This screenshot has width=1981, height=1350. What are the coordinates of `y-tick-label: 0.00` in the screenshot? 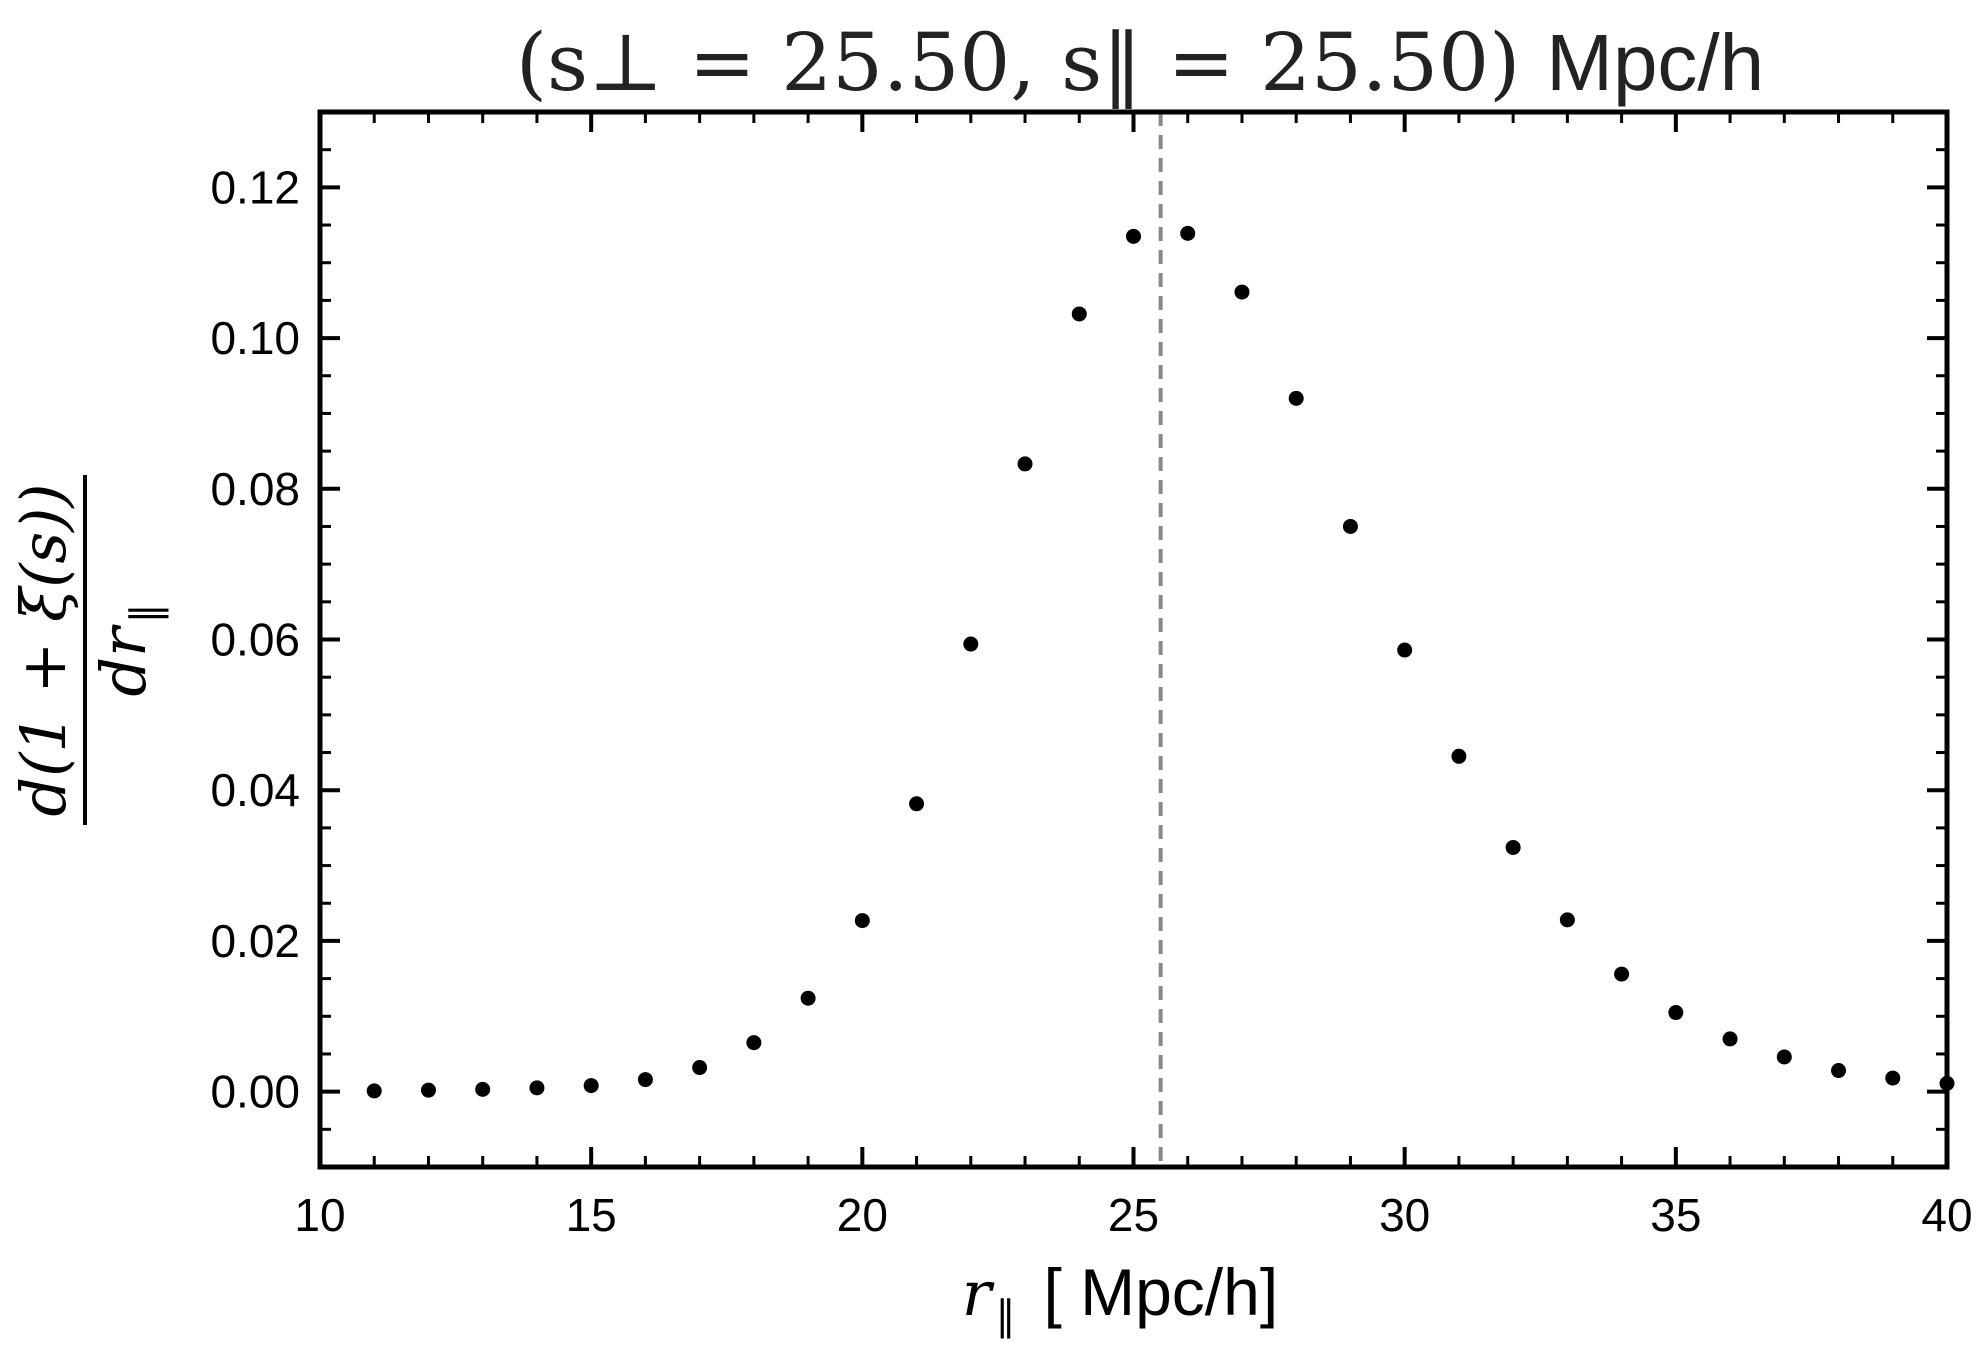 It's located at (255, 1092).